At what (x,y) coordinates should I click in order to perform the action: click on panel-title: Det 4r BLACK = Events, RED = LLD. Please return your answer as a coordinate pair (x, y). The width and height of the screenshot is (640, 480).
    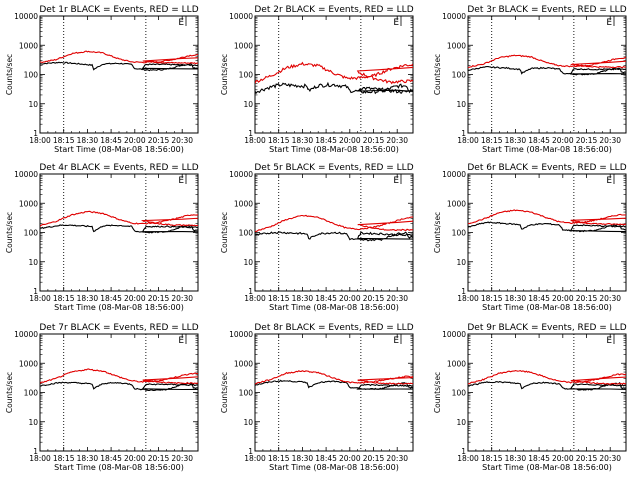
    Looking at the image, I should click on (118, 168).